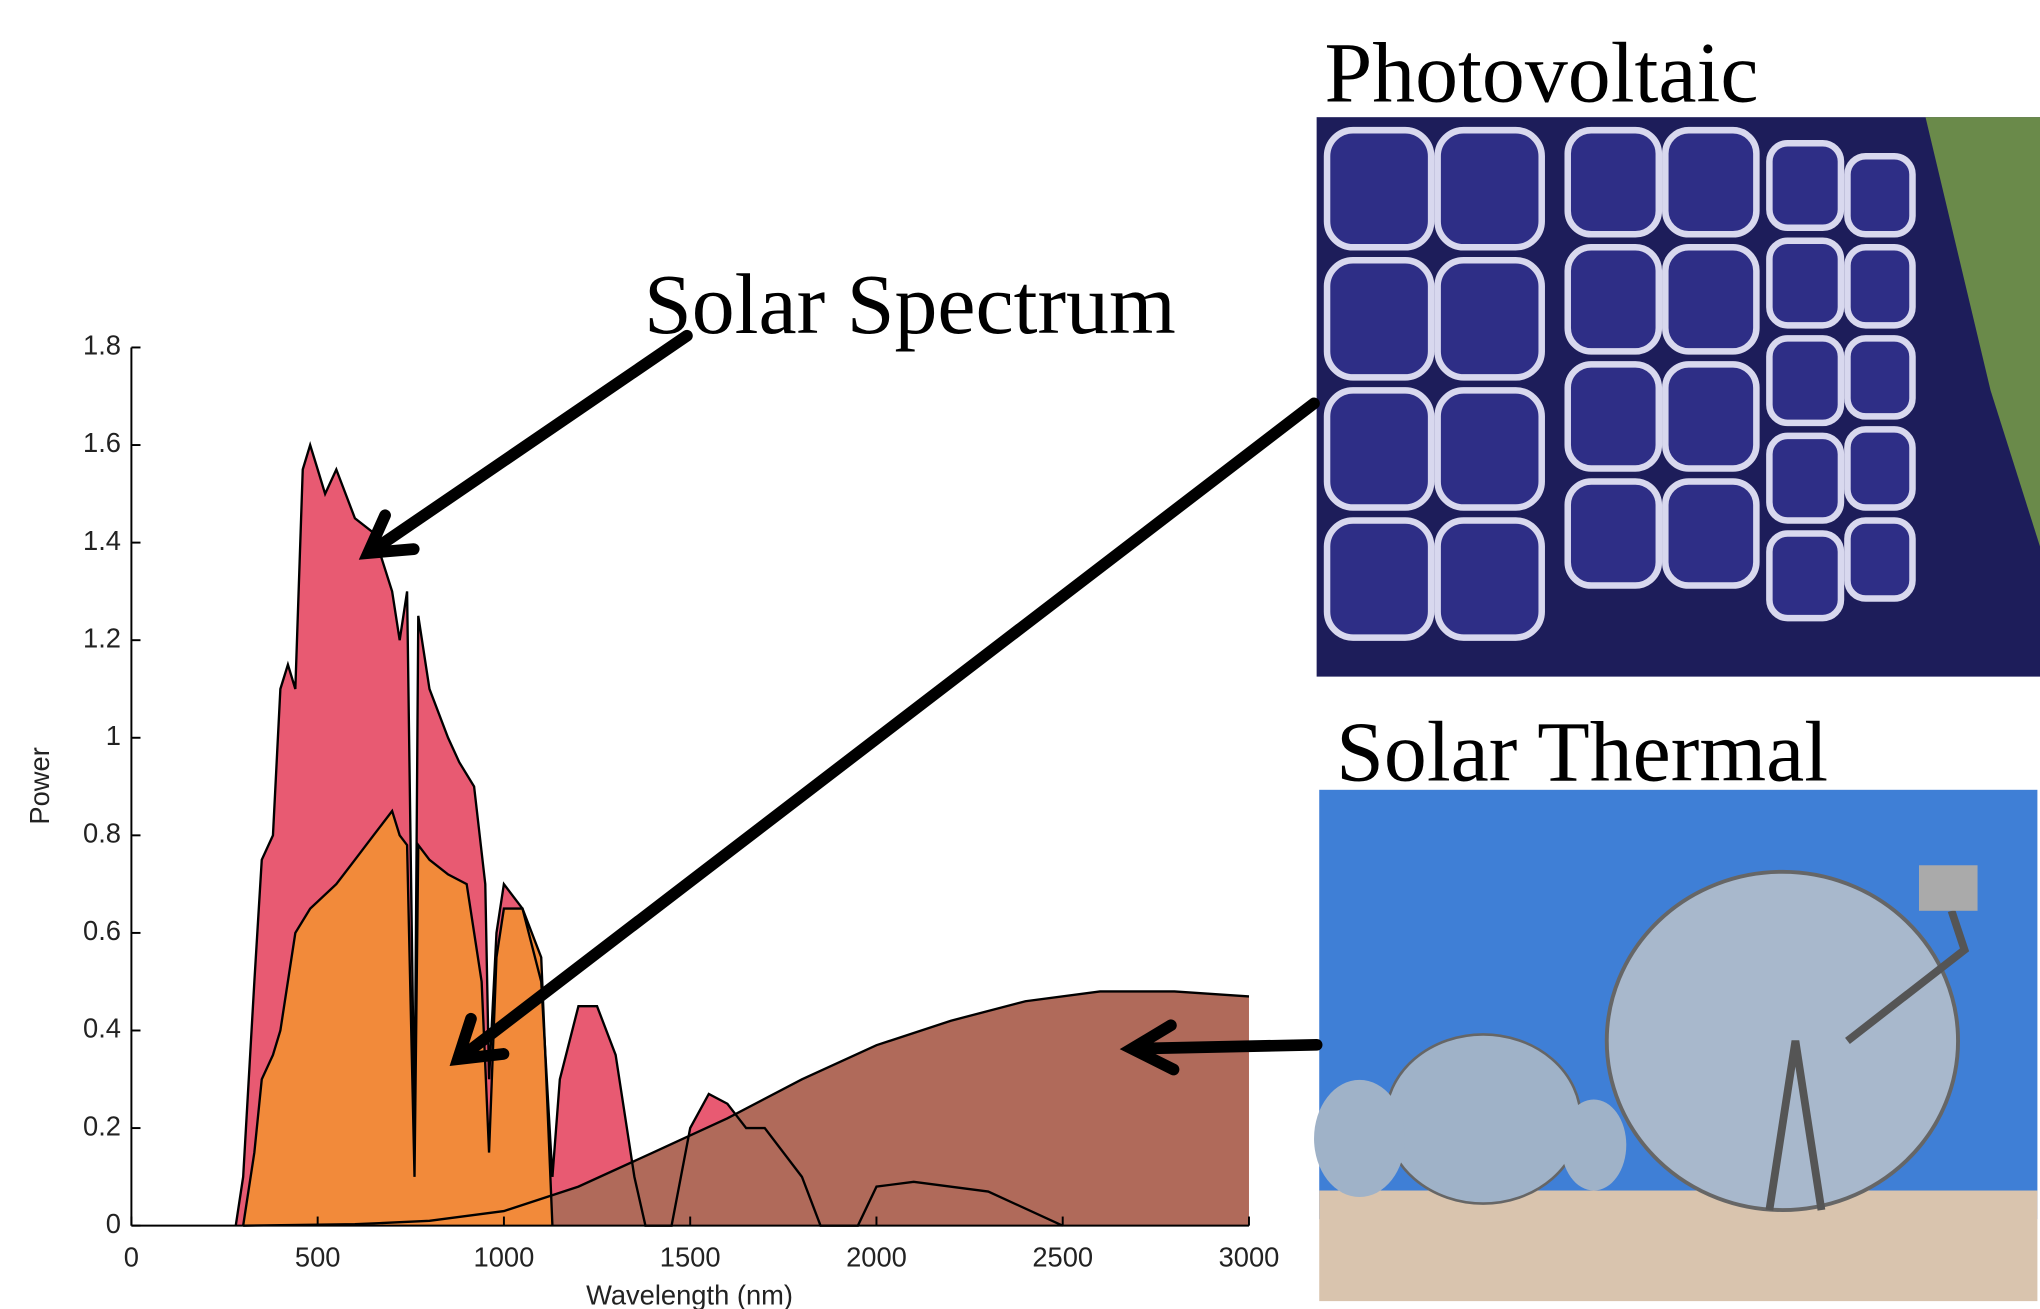 This screenshot has width=2040, height=1309. Describe the element at coordinates (102, 833) in the screenshot. I see `y-tick-label: 0.8` at that location.